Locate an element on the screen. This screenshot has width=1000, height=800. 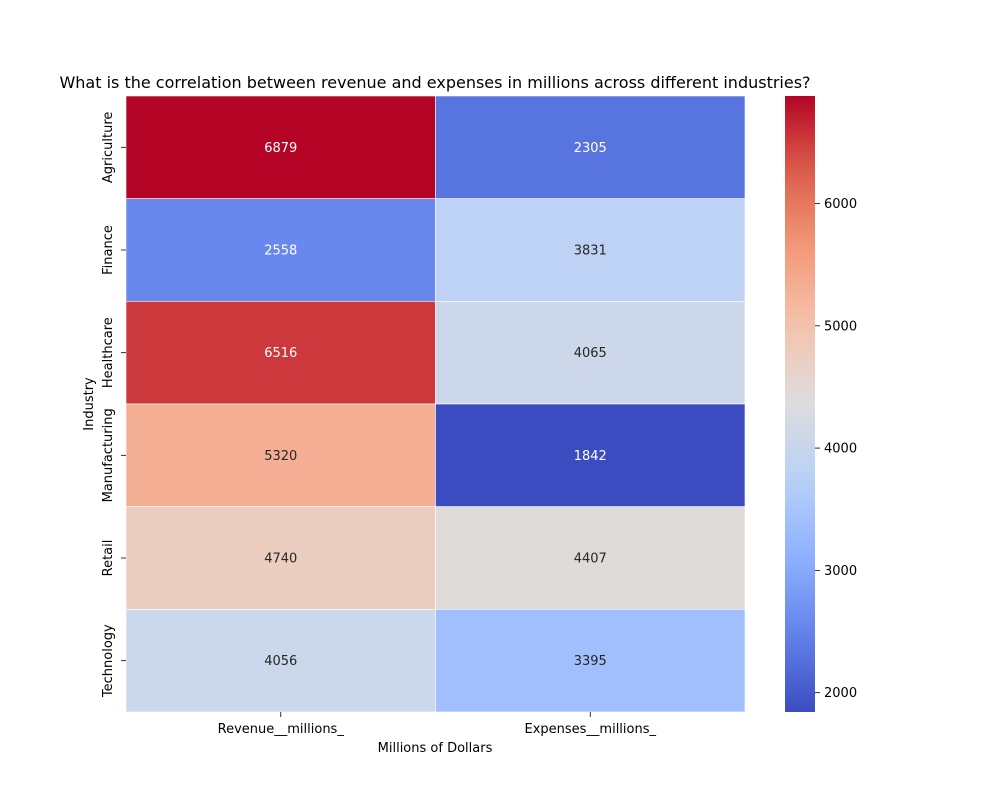
y-tick-label: Manufacturing is located at coordinates (108, 455).